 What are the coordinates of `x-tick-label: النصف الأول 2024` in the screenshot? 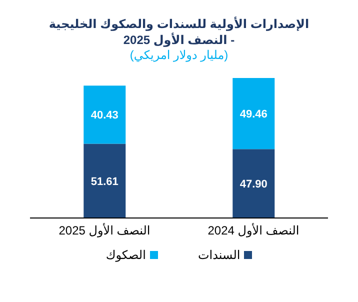 It's located at (254, 230).